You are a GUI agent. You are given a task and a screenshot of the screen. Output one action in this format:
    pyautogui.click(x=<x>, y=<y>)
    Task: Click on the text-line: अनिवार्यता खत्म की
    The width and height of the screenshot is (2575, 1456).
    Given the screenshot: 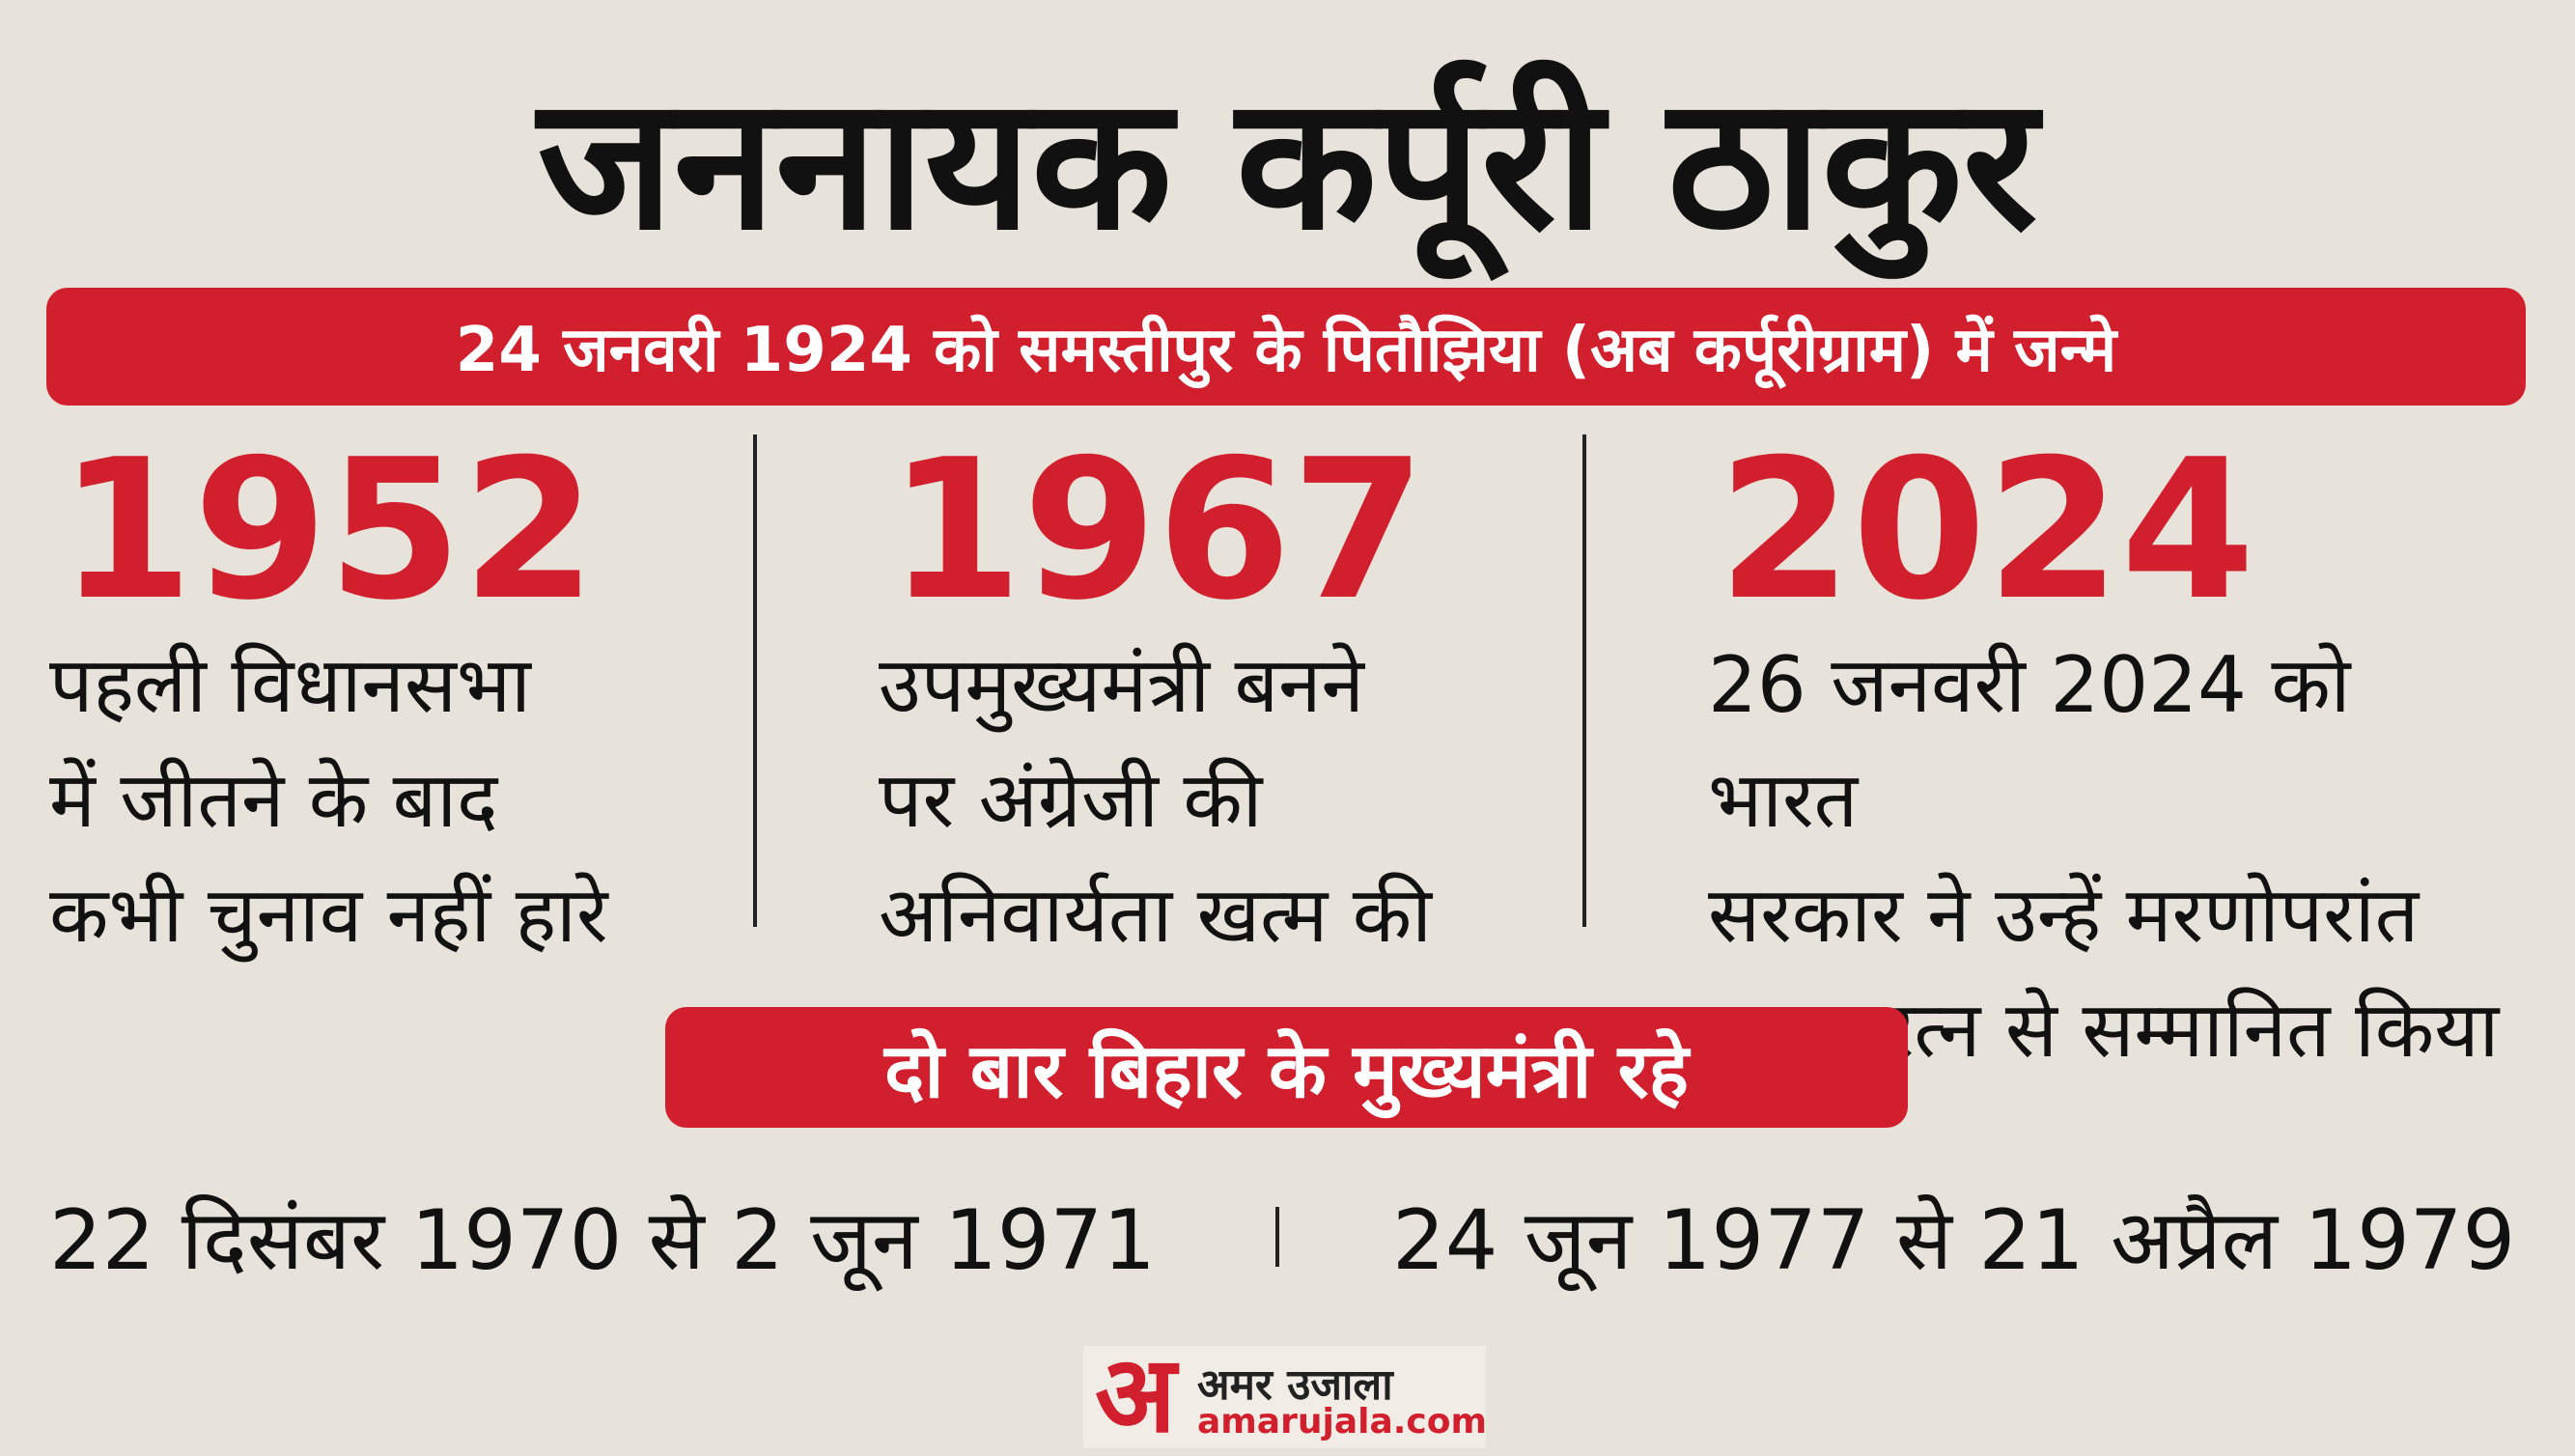 What is the action you would take?
    pyautogui.click(x=1156, y=915)
    